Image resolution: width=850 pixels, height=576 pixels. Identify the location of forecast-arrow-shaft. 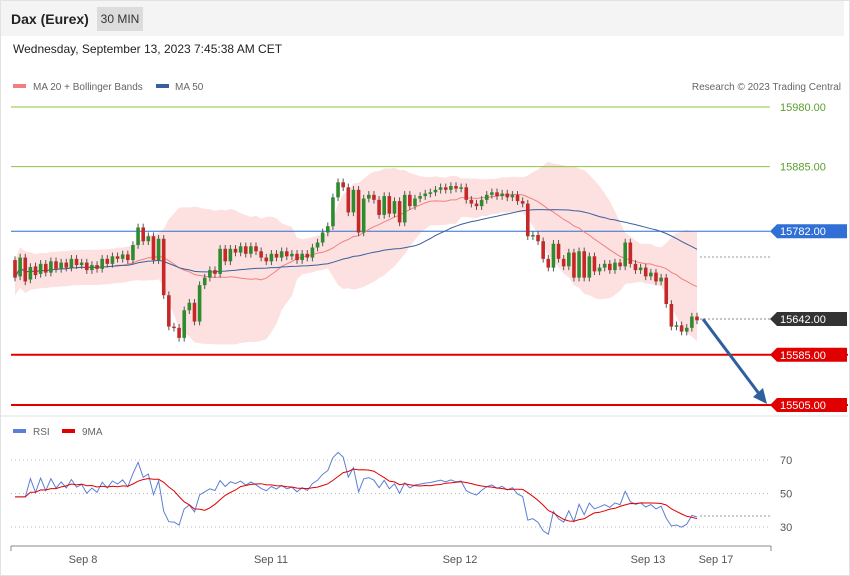
(731, 357).